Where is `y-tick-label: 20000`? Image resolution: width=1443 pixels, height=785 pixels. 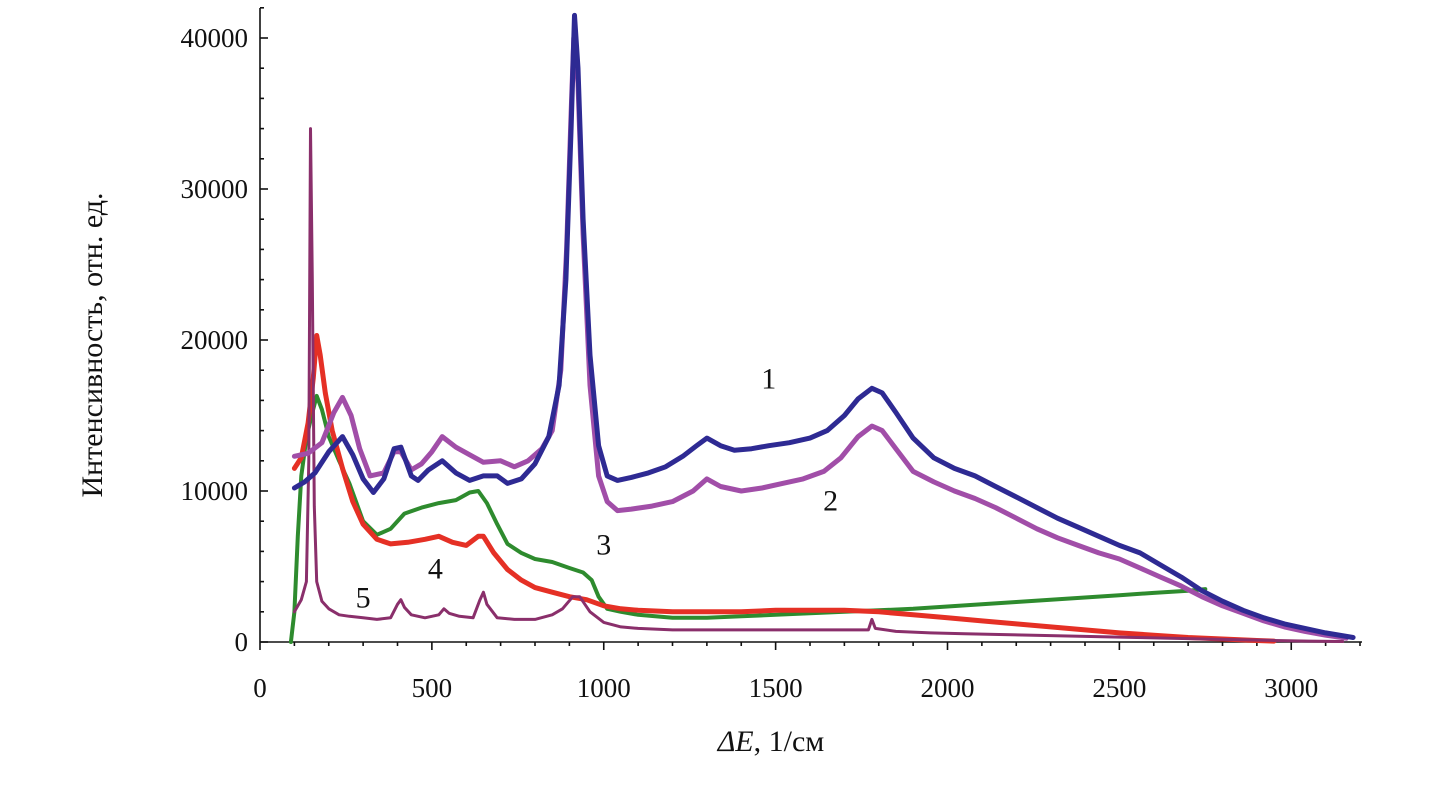 y-tick-label: 20000 is located at coordinates (215, 340).